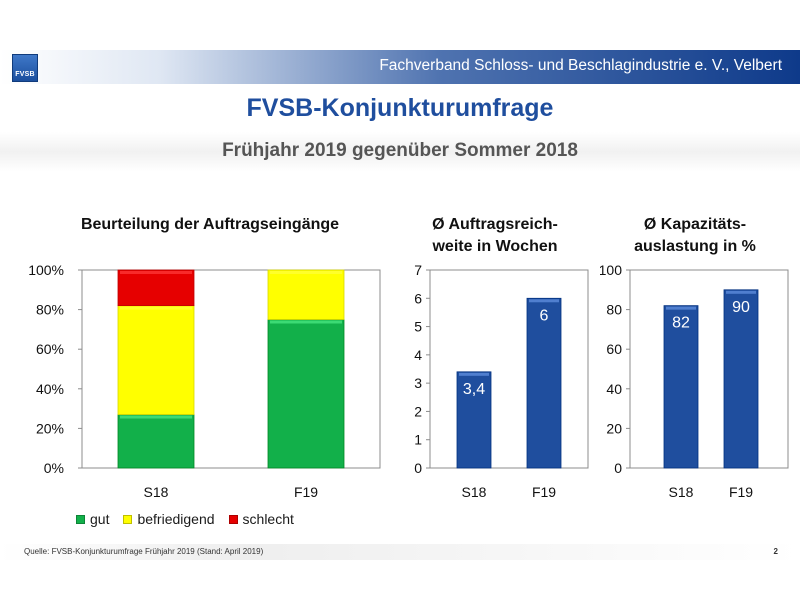 Image resolution: width=800 pixels, height=600 pixels. What do you see at coordinates (210, 224) in the screenshot?
I see `chart-title-auftragseingaenge: Beurteilung der Auftragseingänge` at bounding box center [210, 224].